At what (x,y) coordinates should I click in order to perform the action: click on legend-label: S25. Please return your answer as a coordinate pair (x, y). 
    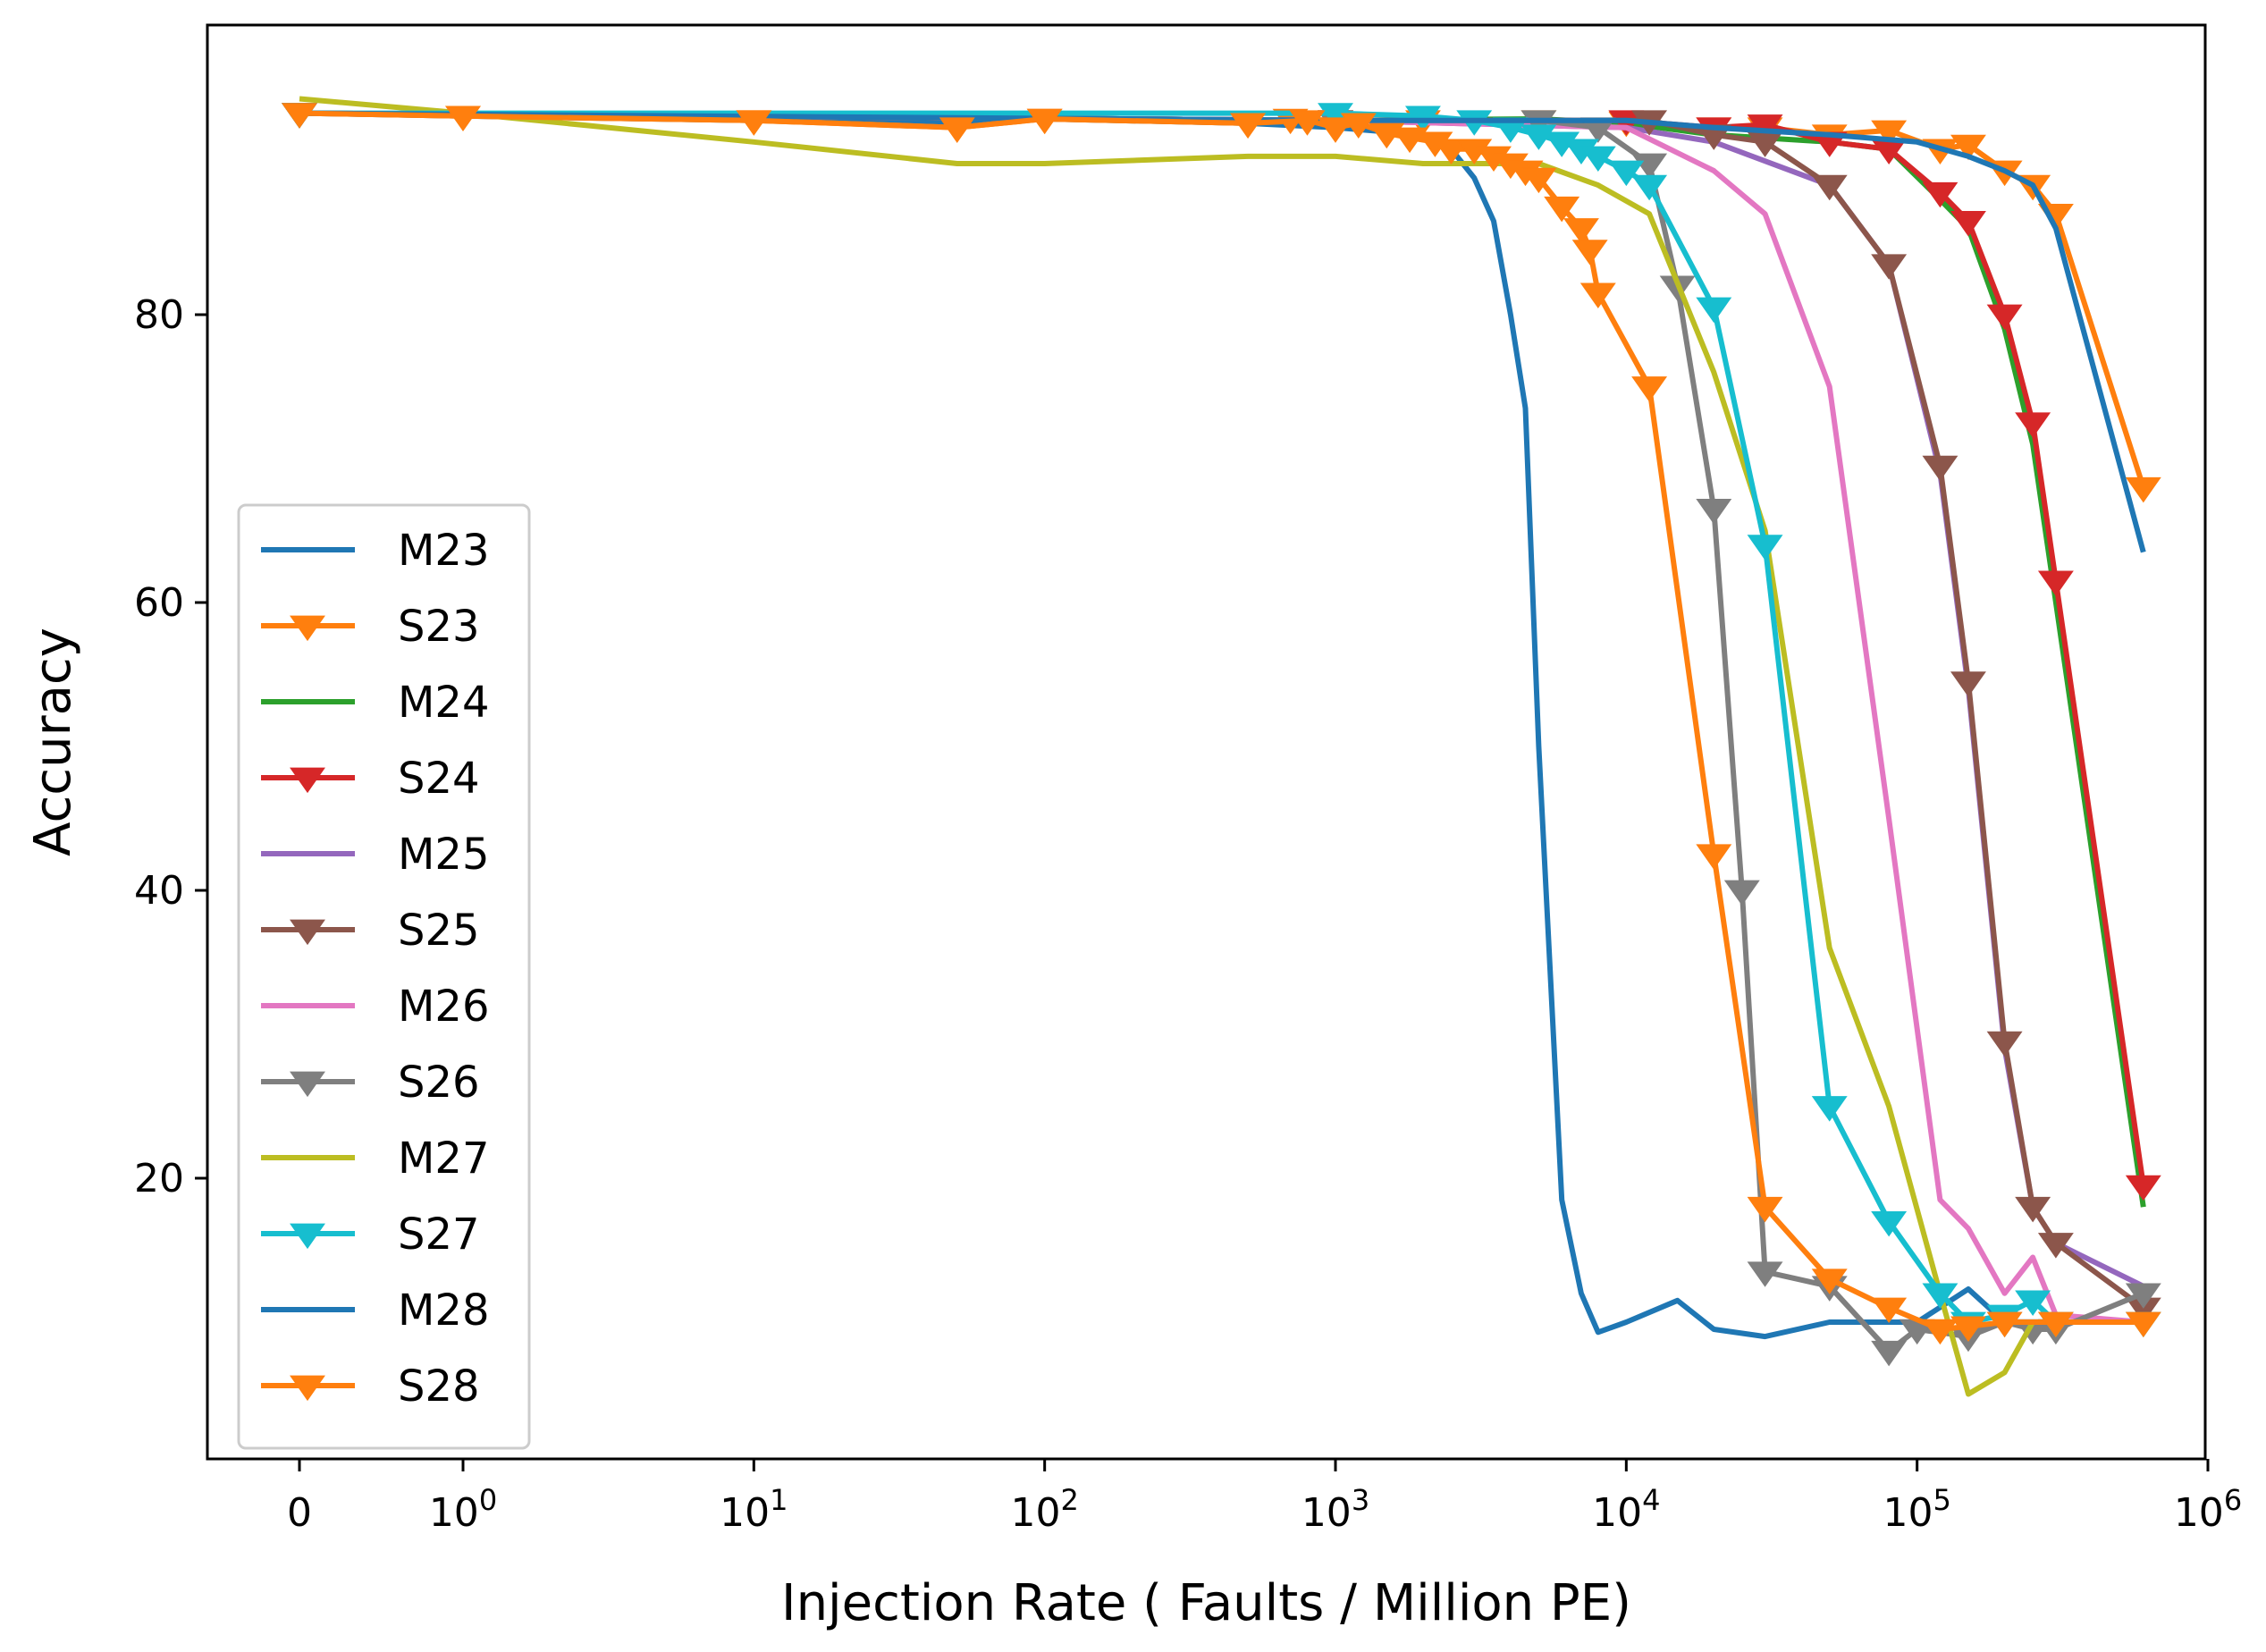
    Looking at the image, I should click on (439, 931).